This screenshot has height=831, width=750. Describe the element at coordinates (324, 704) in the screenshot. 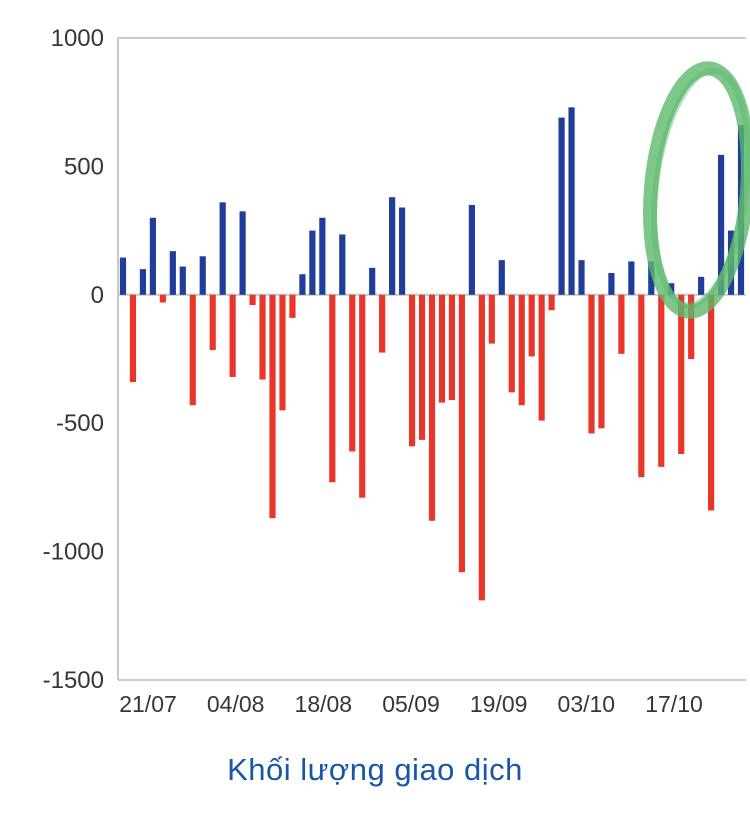

I see `x-tick-label: 18/08` at that location.